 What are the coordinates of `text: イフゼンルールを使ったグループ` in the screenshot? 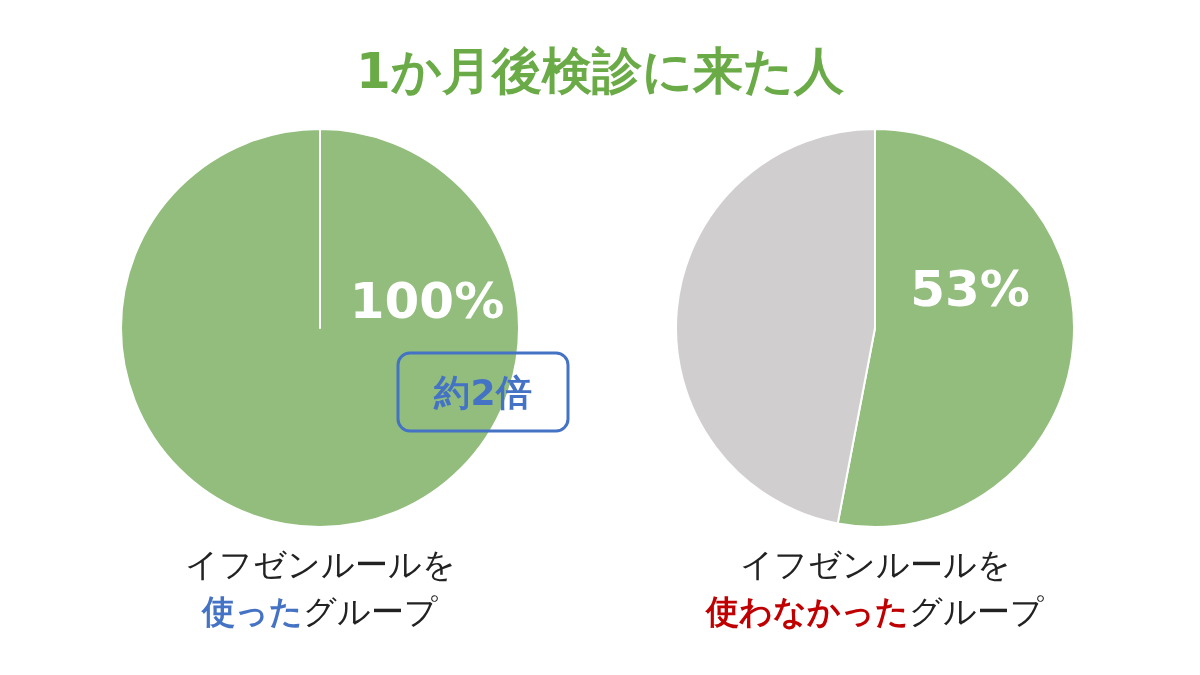 It's located at (320, 588).